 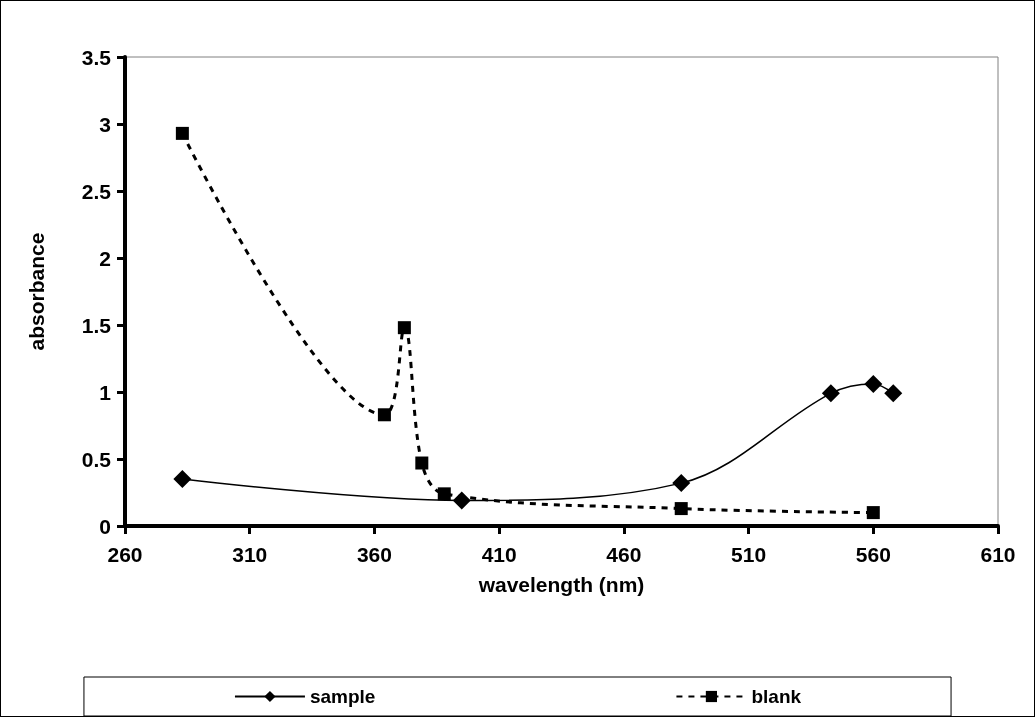 What do you see at coordinates (342, 696) in the screenshot?
I see `legend-label: sample` at bounding box center [342, 696].